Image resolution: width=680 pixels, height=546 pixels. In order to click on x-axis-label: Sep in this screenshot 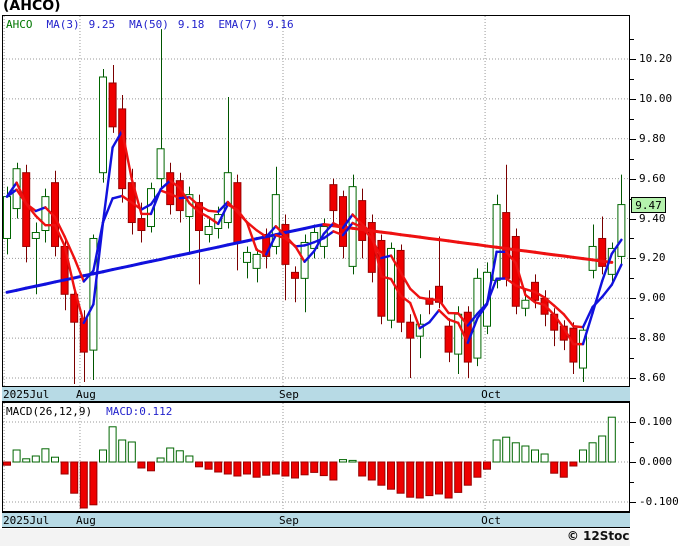, I will do `click(289, 394)`.